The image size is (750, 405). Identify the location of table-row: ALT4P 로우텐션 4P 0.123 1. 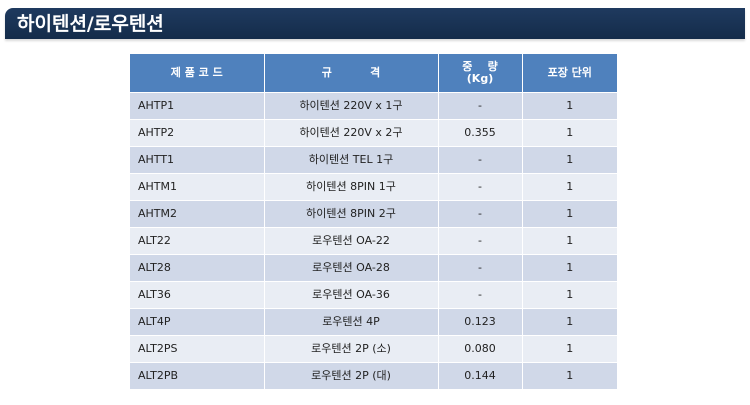
(373, 322).